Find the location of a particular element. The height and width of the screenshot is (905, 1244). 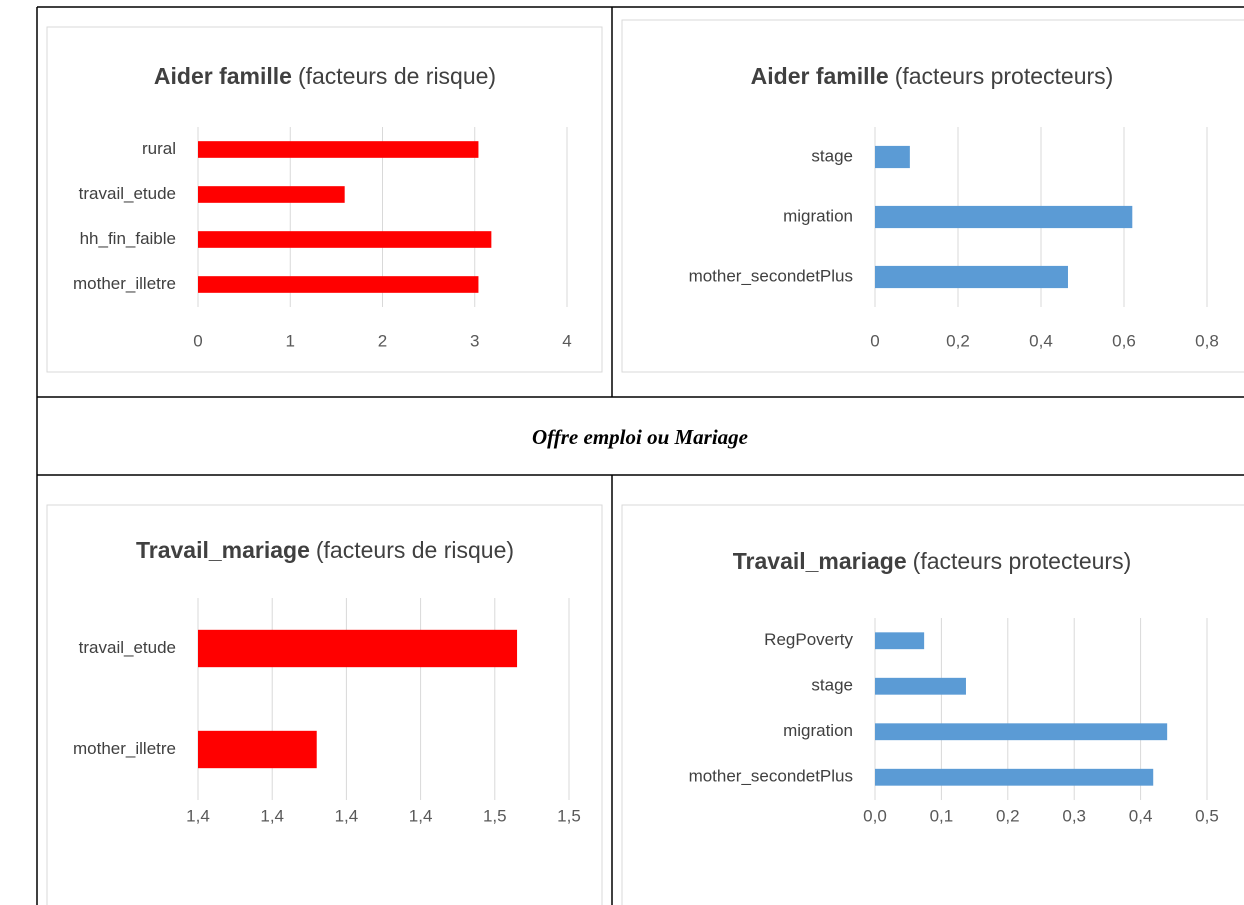

caption: Offre emploi ou Mariage is located at coordinates (640, 437).